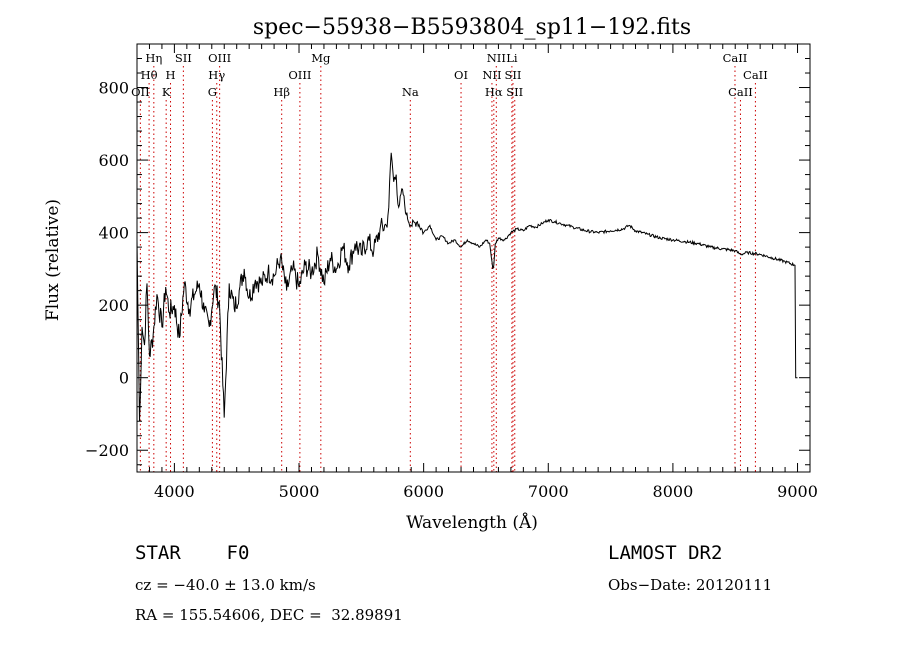 This screenshot has height=650, width=900. I want to click on line-label-19: SII, so click(514, 92).